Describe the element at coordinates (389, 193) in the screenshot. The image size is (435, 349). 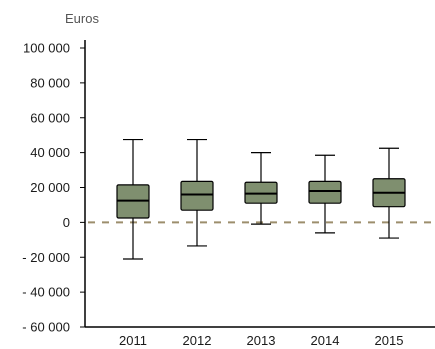
I see `box-2015` at that location.